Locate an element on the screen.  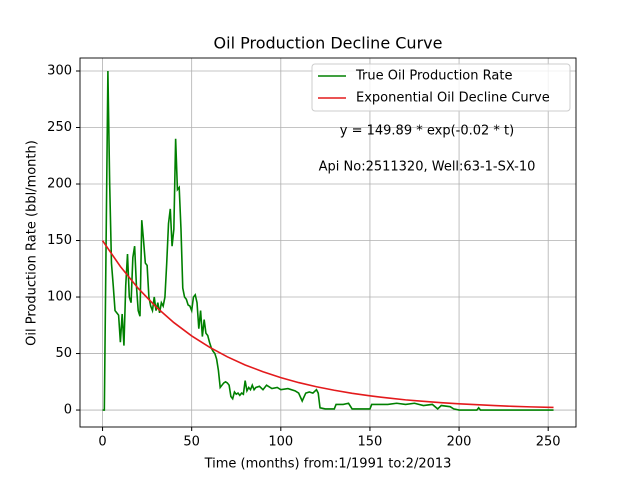
y-tick-label: 250 is located at coordinates (59, 127).